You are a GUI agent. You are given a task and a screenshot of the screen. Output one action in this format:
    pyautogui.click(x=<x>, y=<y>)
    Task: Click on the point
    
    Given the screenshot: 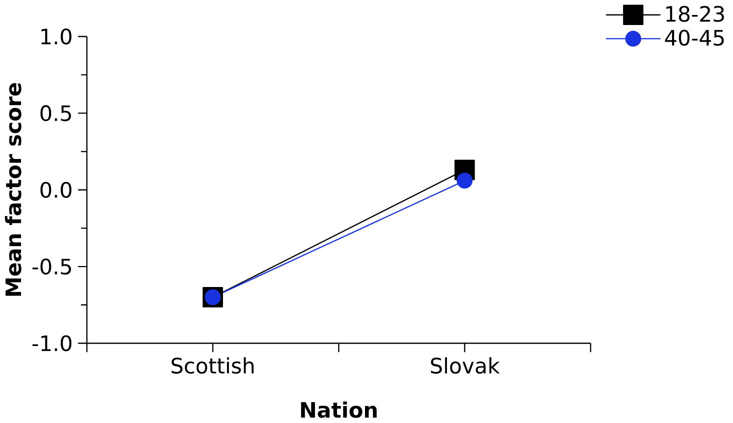 What is the action you would take?
    pyautogui.click(x=464, y=180)
    